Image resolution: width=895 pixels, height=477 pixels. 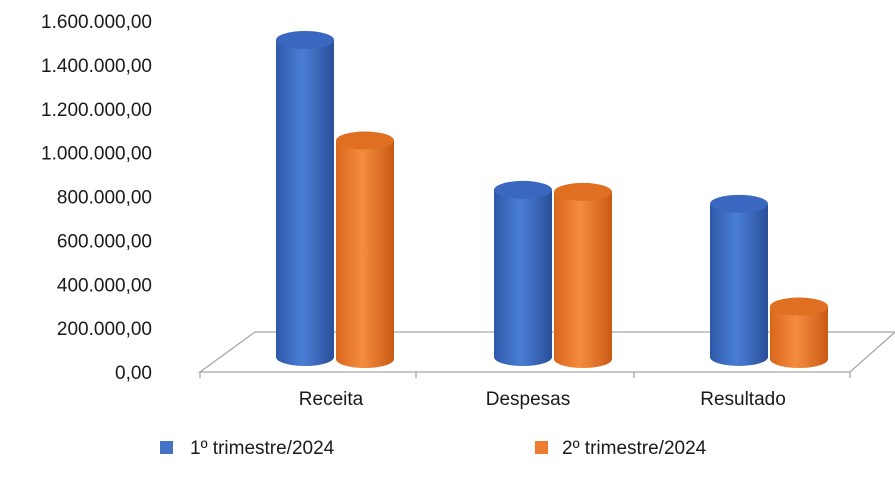 I want to click on bar-2-receita, so click(x=365, y=249).